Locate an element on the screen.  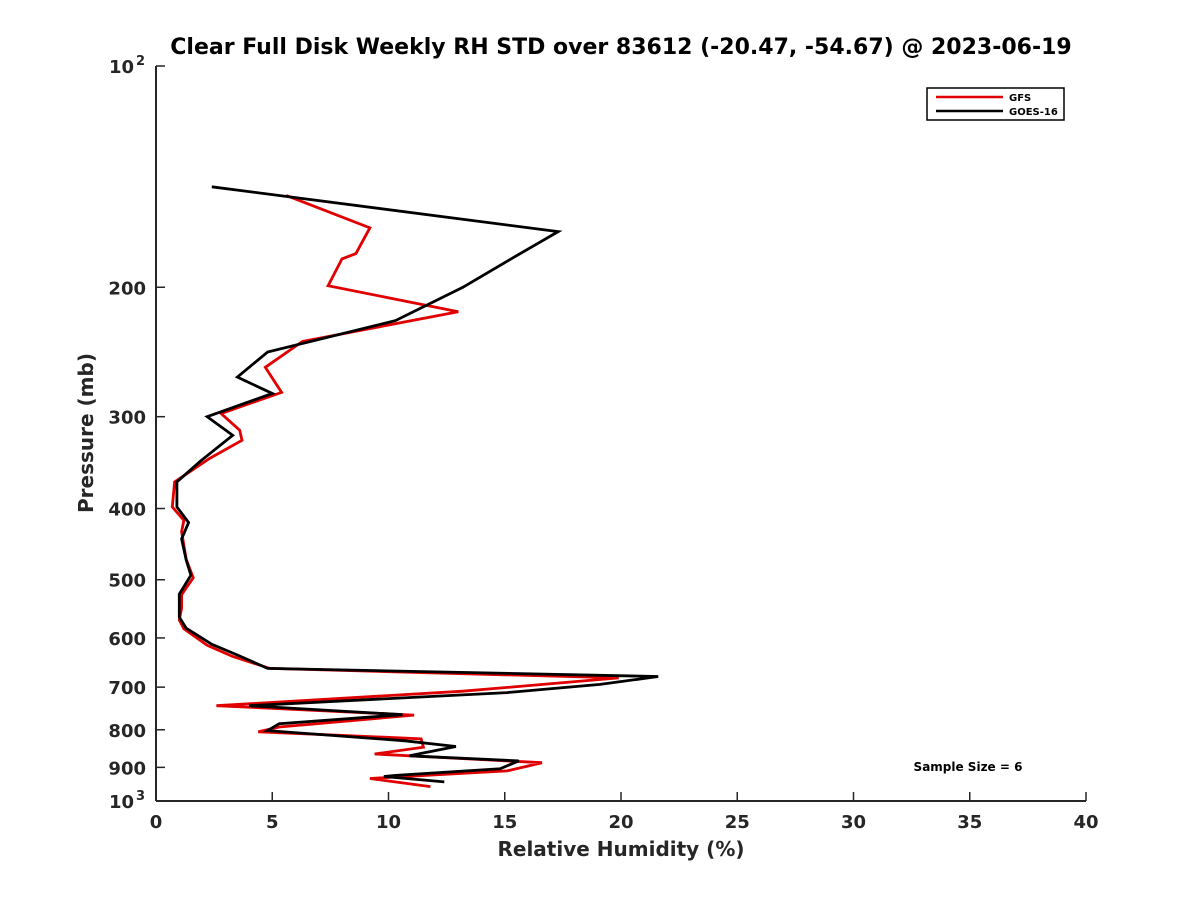
legend-box is located at coordinates (995, 104).